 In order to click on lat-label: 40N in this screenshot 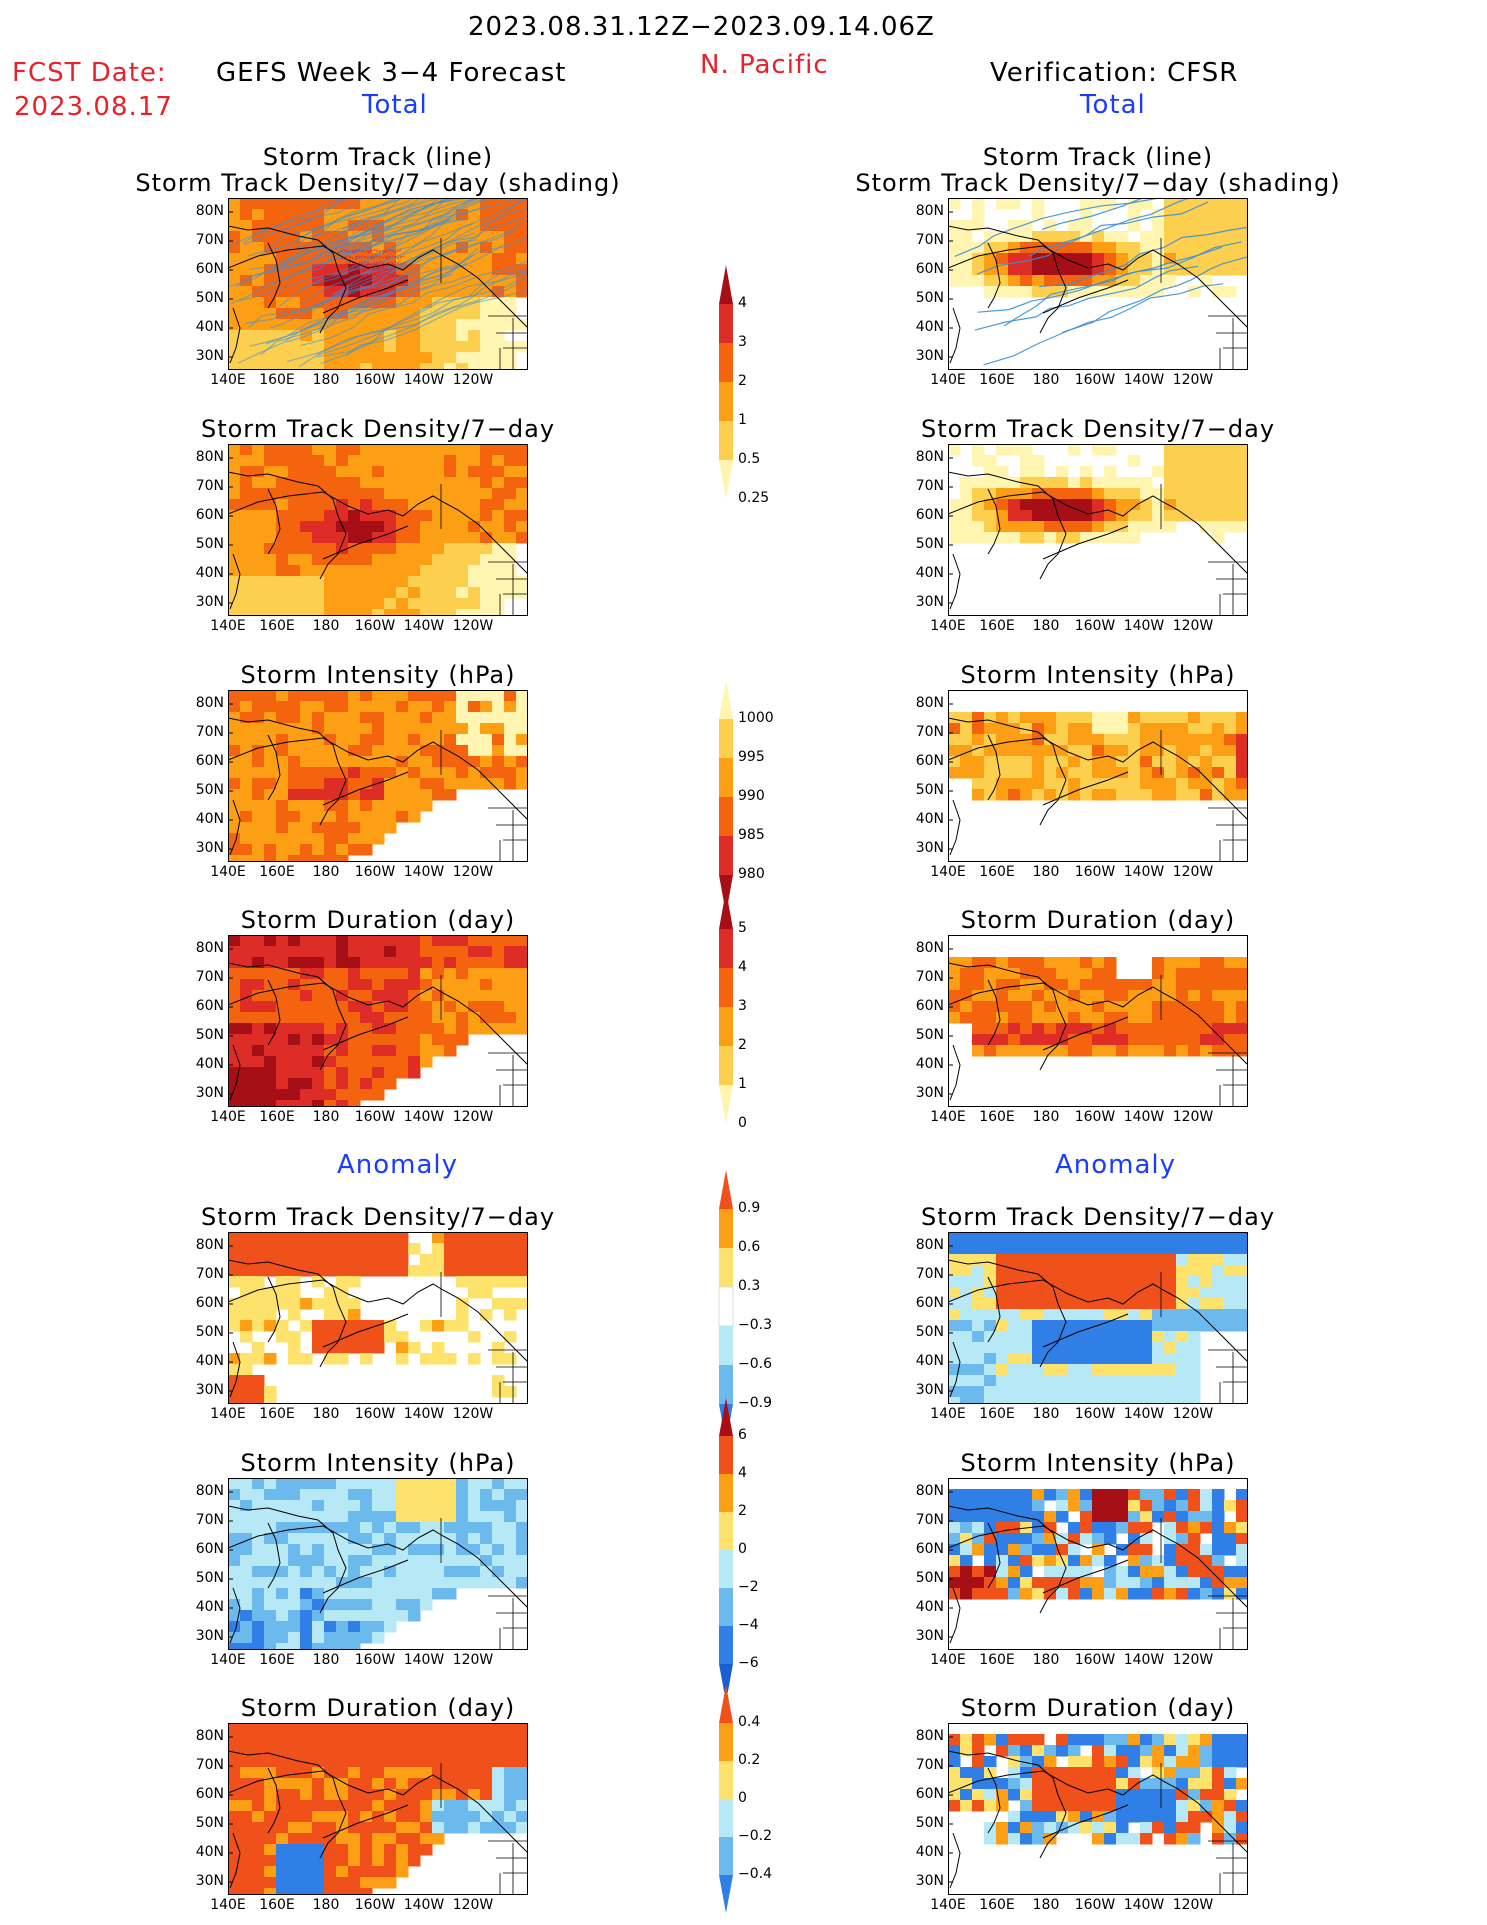, I will do `click(929, 1852)`.